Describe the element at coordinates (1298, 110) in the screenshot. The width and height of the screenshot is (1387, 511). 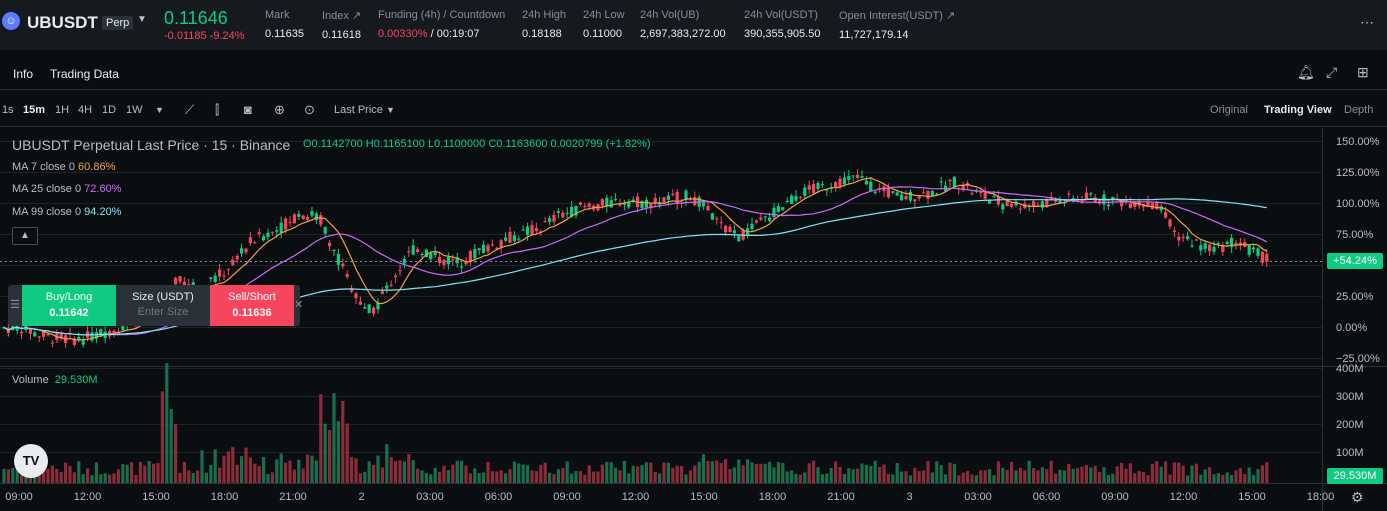
I see `view-trading-view: Trading View` at that location.